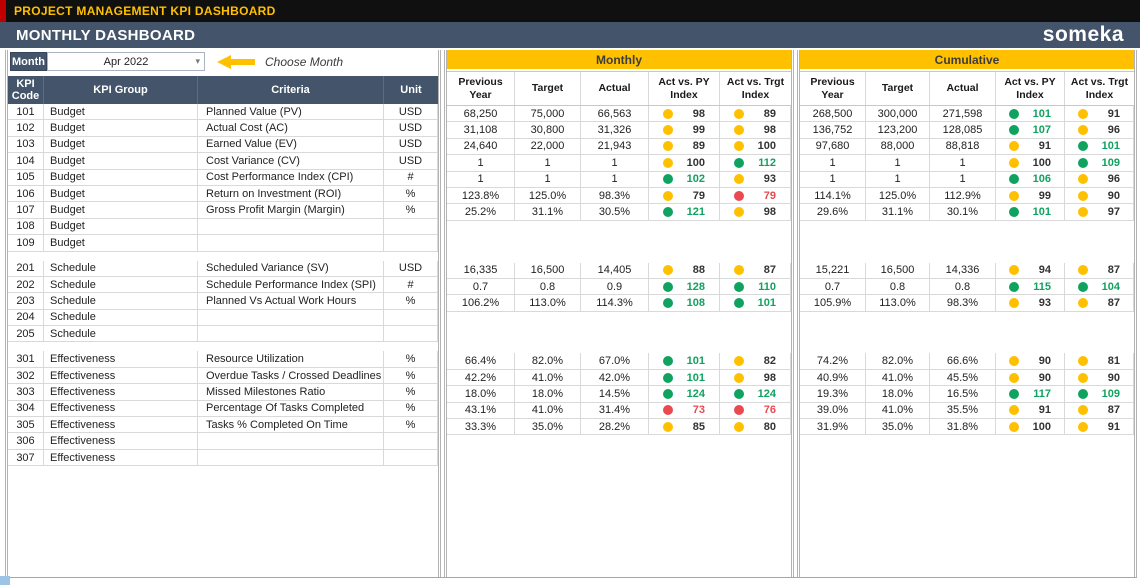 This screenshot has height=585, width=1140. I want to click on kpi-code-cell: 101, so click(26, 112).